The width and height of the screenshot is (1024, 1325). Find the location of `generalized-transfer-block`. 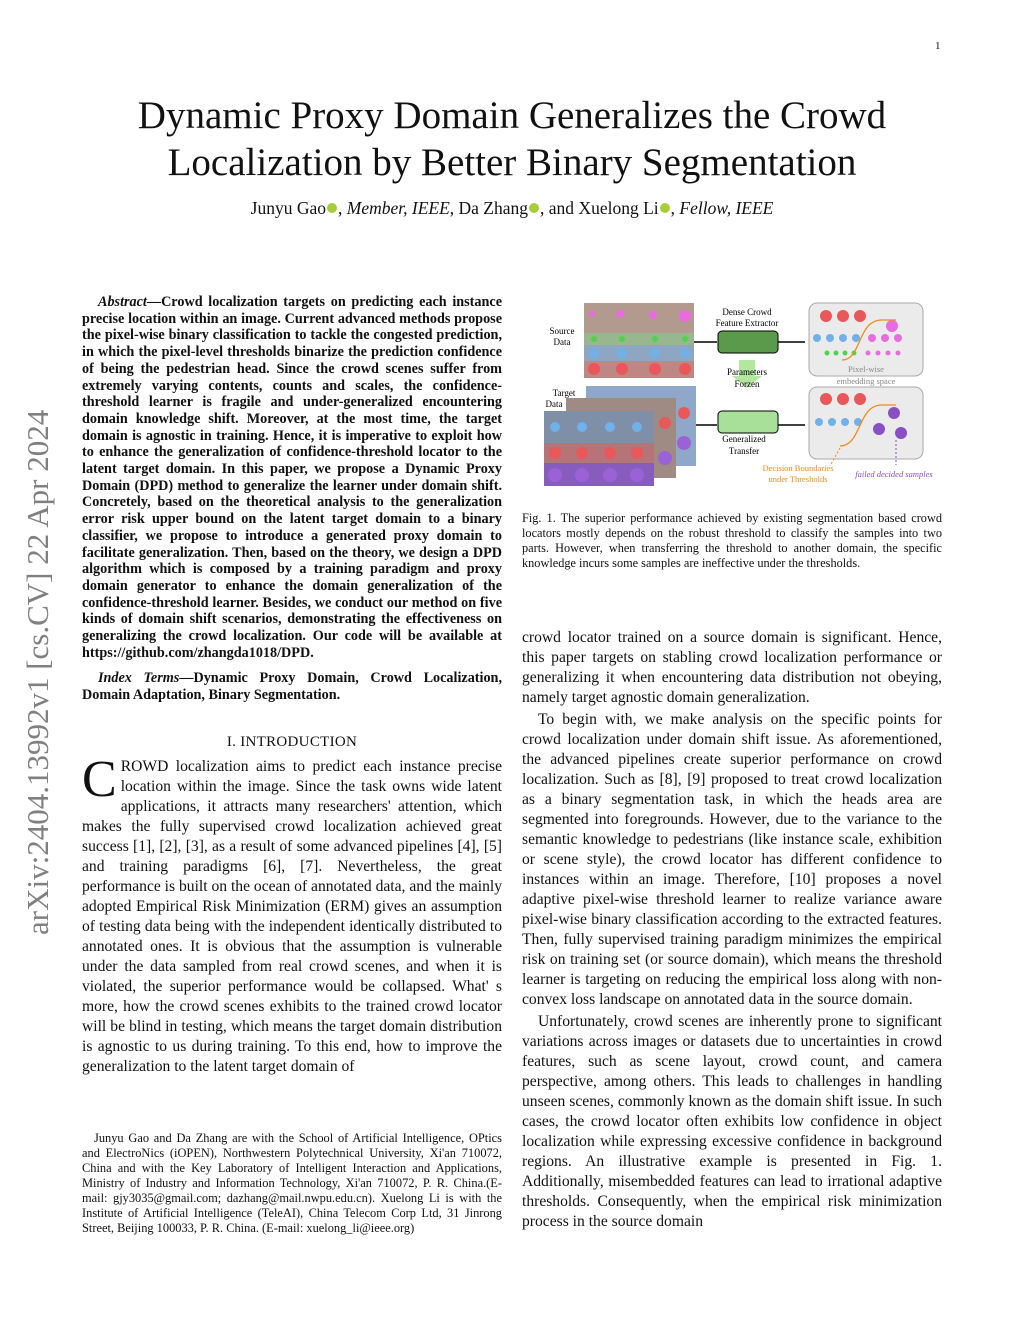

generalized-transfer-block is located at coordinates (748, 422).